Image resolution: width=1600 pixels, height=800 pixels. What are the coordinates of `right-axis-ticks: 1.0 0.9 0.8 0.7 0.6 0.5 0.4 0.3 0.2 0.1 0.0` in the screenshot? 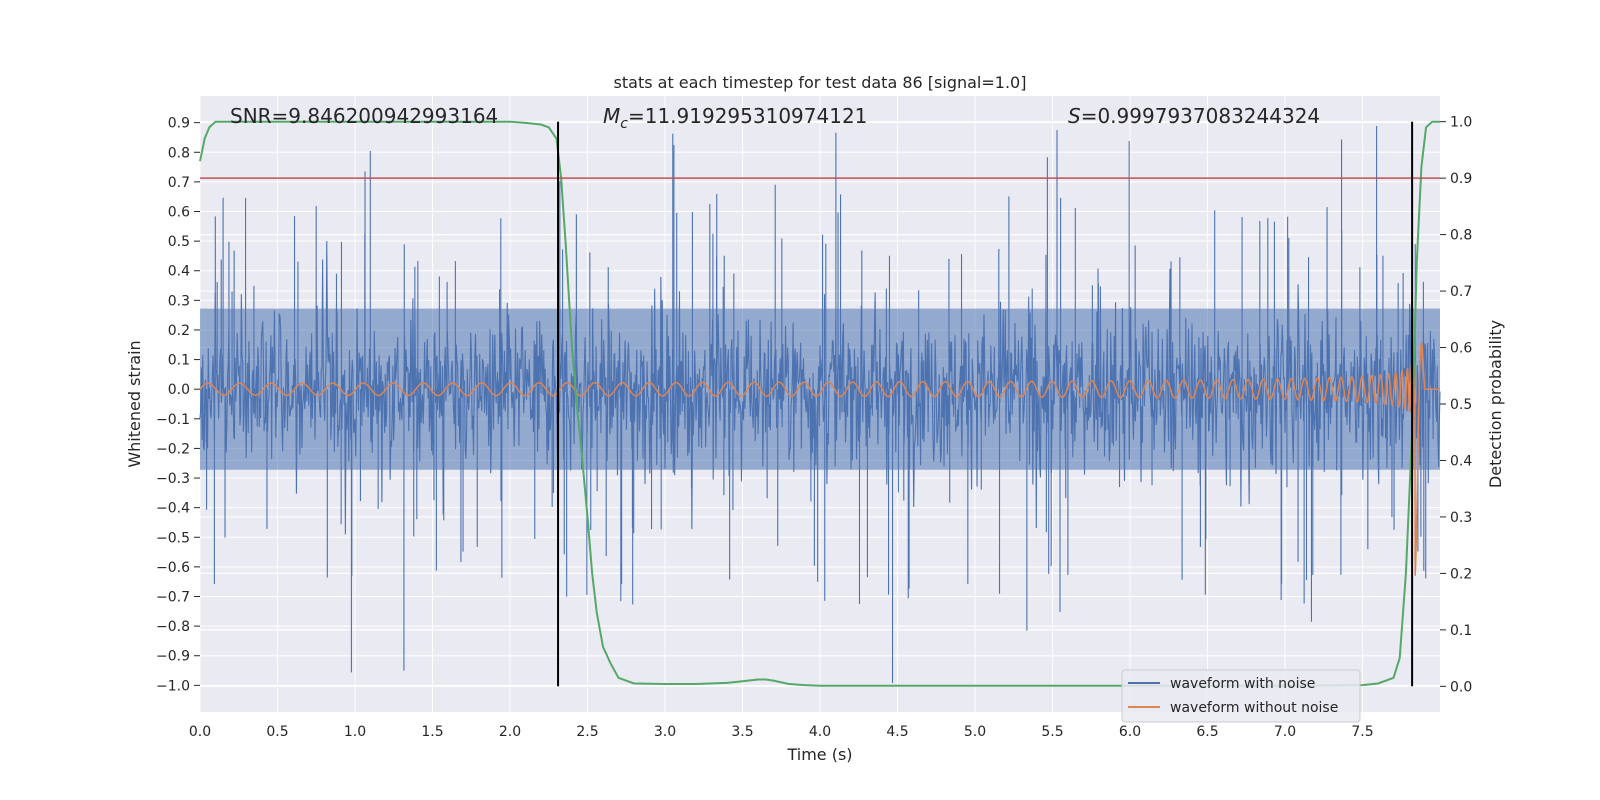 It's located at (1456, 405).